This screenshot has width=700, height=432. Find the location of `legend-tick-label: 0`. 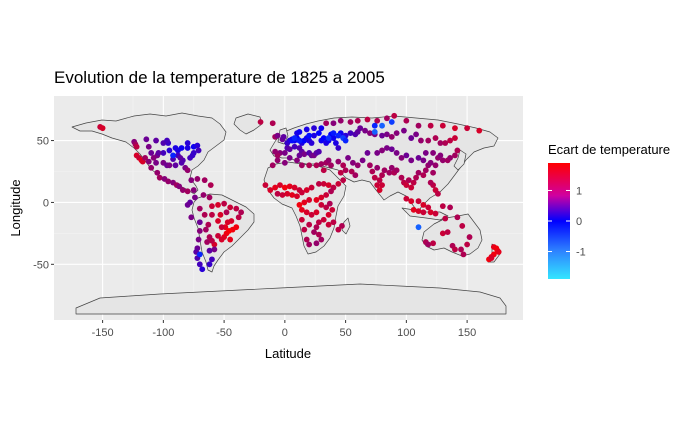

legend-tick-label: 0 is located at coordinates (579, 222).